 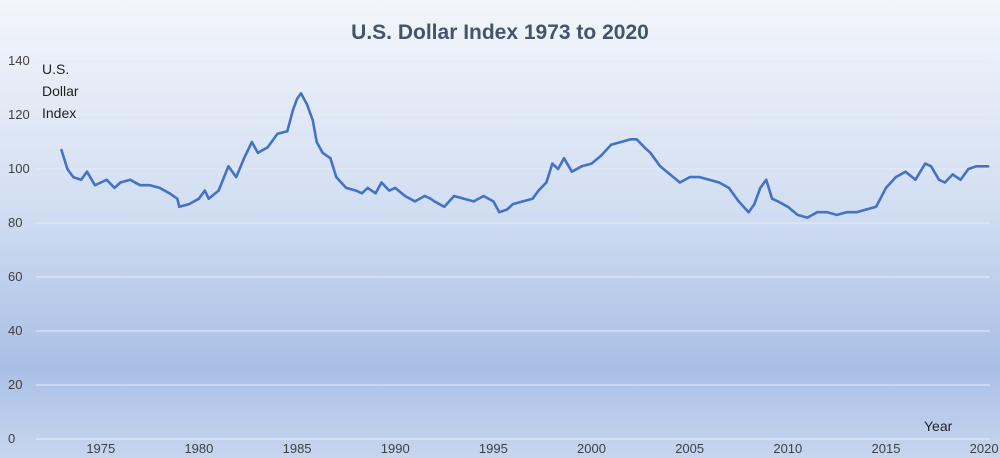 What do you see at coordinates (15, 384) in the screenshot?
I see `y-tick-label: 20` at bounding box center [15, 384].